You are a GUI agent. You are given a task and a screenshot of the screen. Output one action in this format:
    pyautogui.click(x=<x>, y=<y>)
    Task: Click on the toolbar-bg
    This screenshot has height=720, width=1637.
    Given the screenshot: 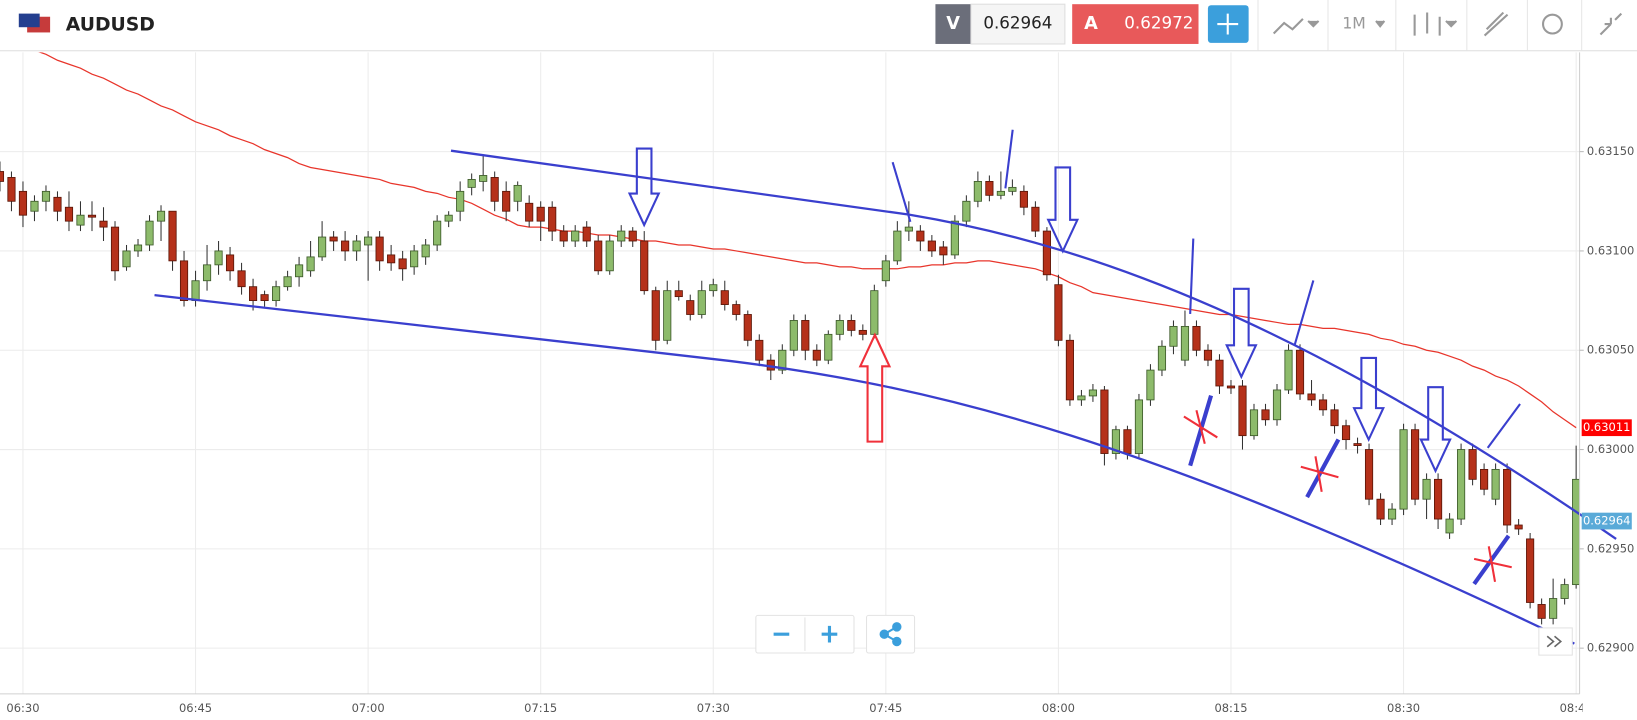 What is the action you would take?
    pyautogui.click(x=818, y=25)
    